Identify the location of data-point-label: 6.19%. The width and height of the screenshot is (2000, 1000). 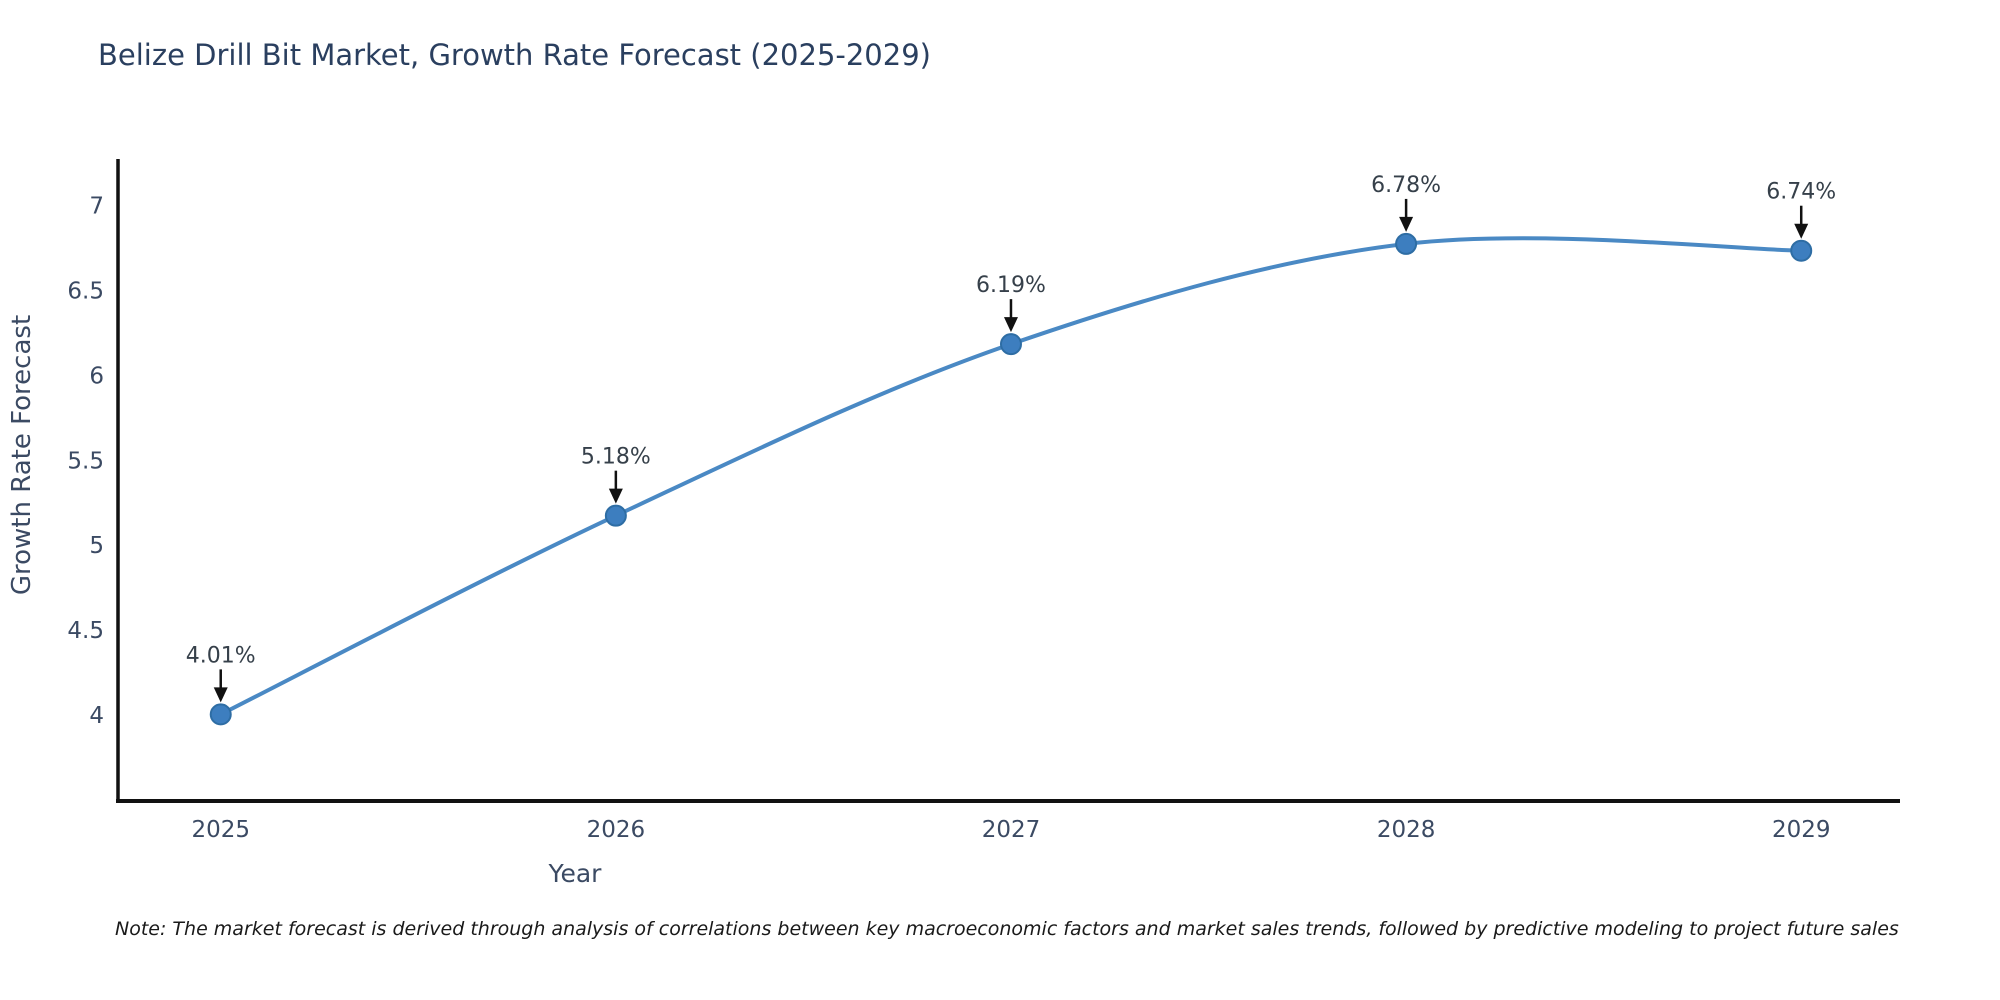
(1011, 285).